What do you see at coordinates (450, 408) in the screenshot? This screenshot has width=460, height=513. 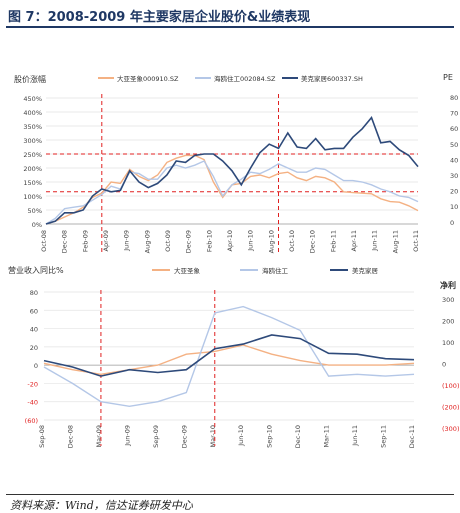 I see `net-profit-tick-label: (200)` at bounding box center [450, 408].